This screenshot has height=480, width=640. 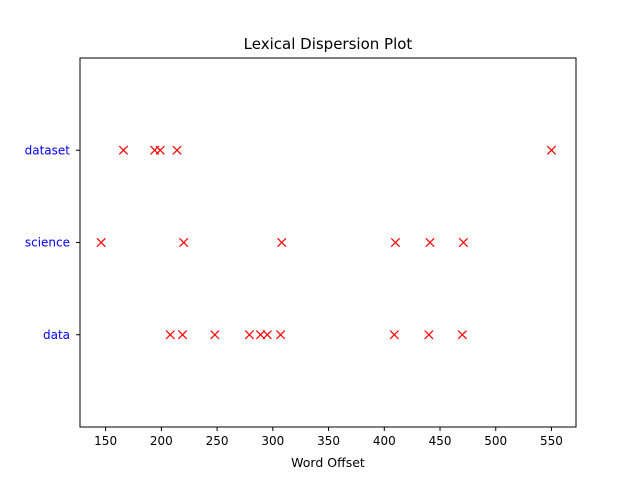 I want to click on x-tick-label: 350, so click(x=328, y=441).